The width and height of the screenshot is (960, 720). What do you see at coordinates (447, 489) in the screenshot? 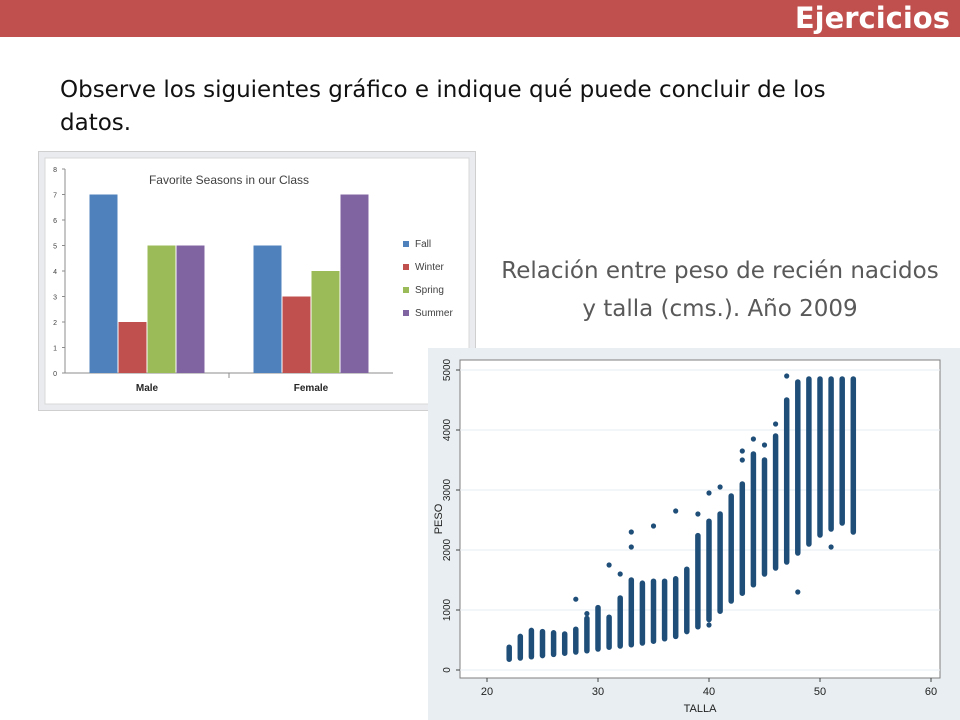
I see `y-tick-label: 3000` at bounding box center [447, 489].